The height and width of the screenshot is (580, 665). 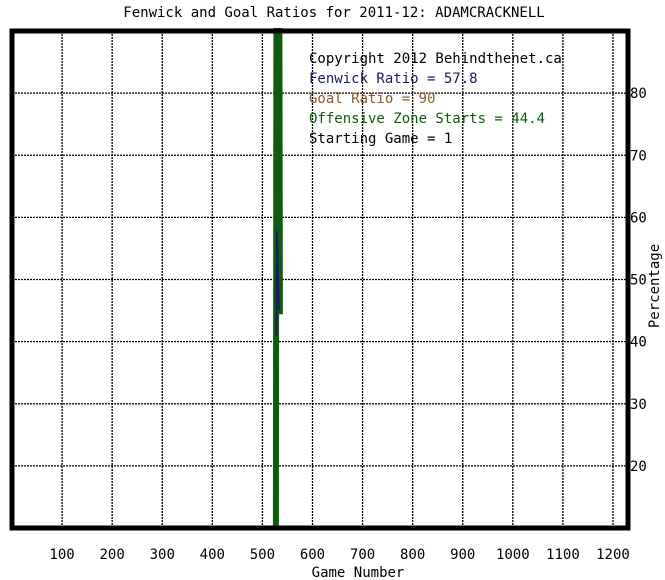 What do you see at coordinates (427, 119) in the screenshot?
I see `annotation-line: Offensive Zone Starts = 44.4` at bounding box center [427, 119].